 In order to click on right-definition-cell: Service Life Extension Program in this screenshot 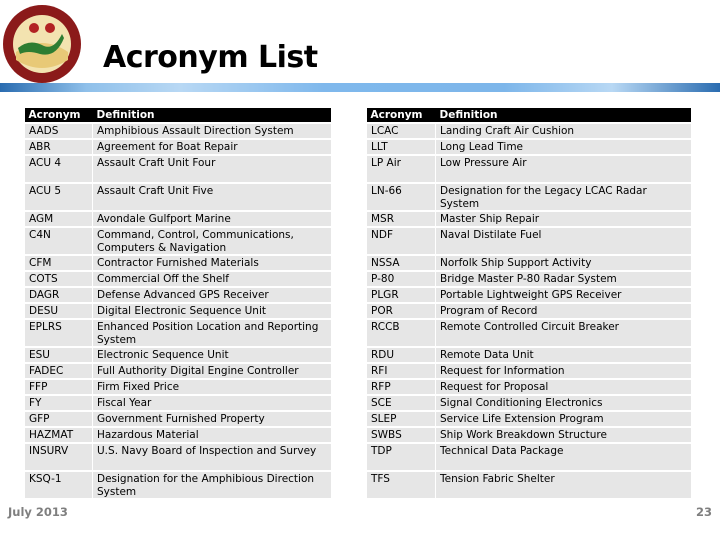, I will do `click(563, 419)`.